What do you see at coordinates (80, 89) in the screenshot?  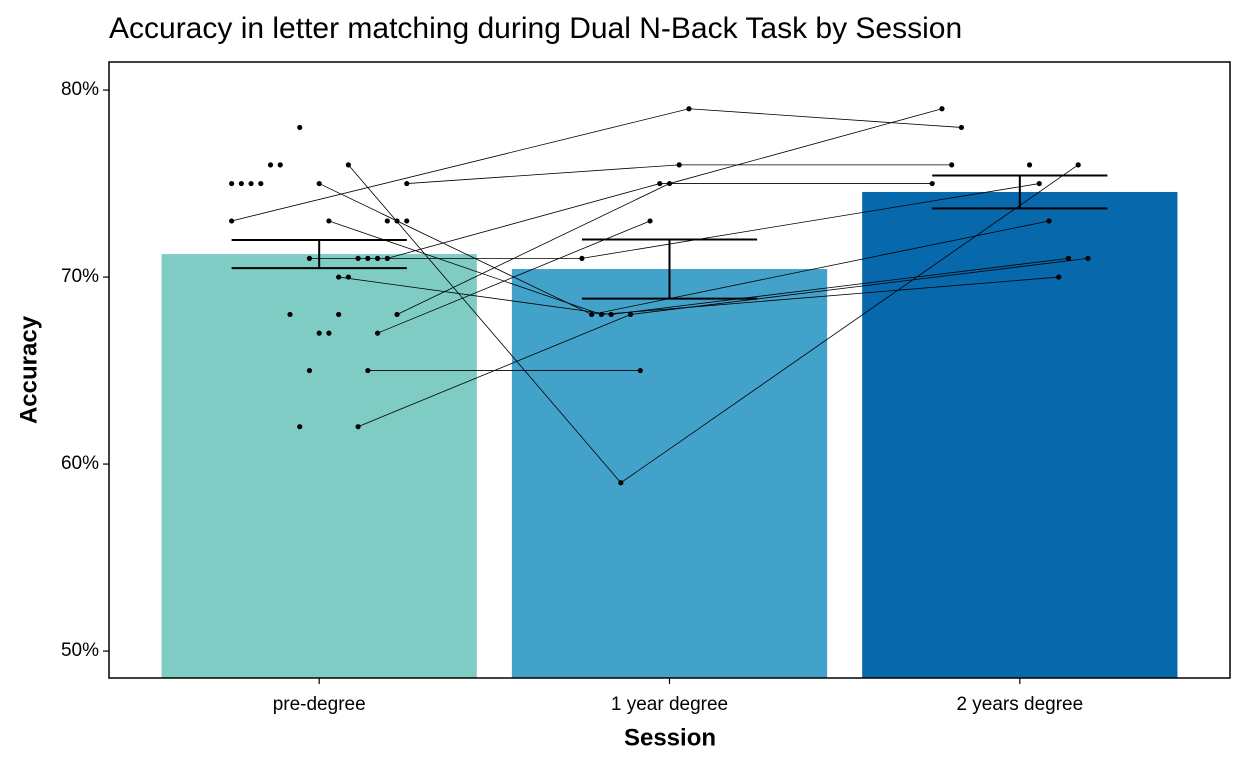 I see `y-tick-label: 80%` at bounding box center [80, 89].